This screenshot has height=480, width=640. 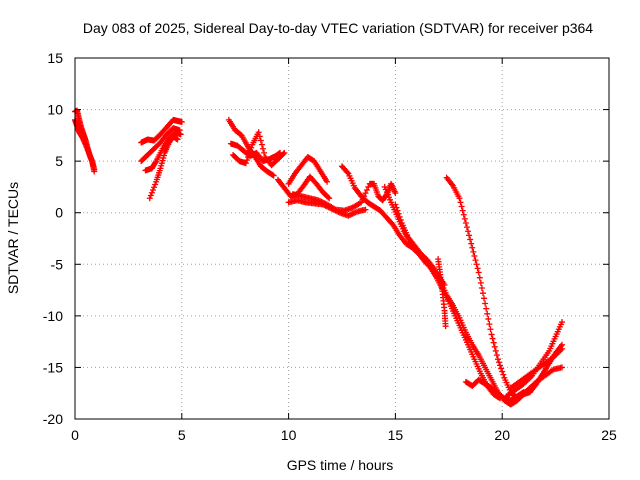 What do you see at coordinates (55, 58) in the screenshot?
I see `y-tick-label: 15` at bounding box center [55, 58].